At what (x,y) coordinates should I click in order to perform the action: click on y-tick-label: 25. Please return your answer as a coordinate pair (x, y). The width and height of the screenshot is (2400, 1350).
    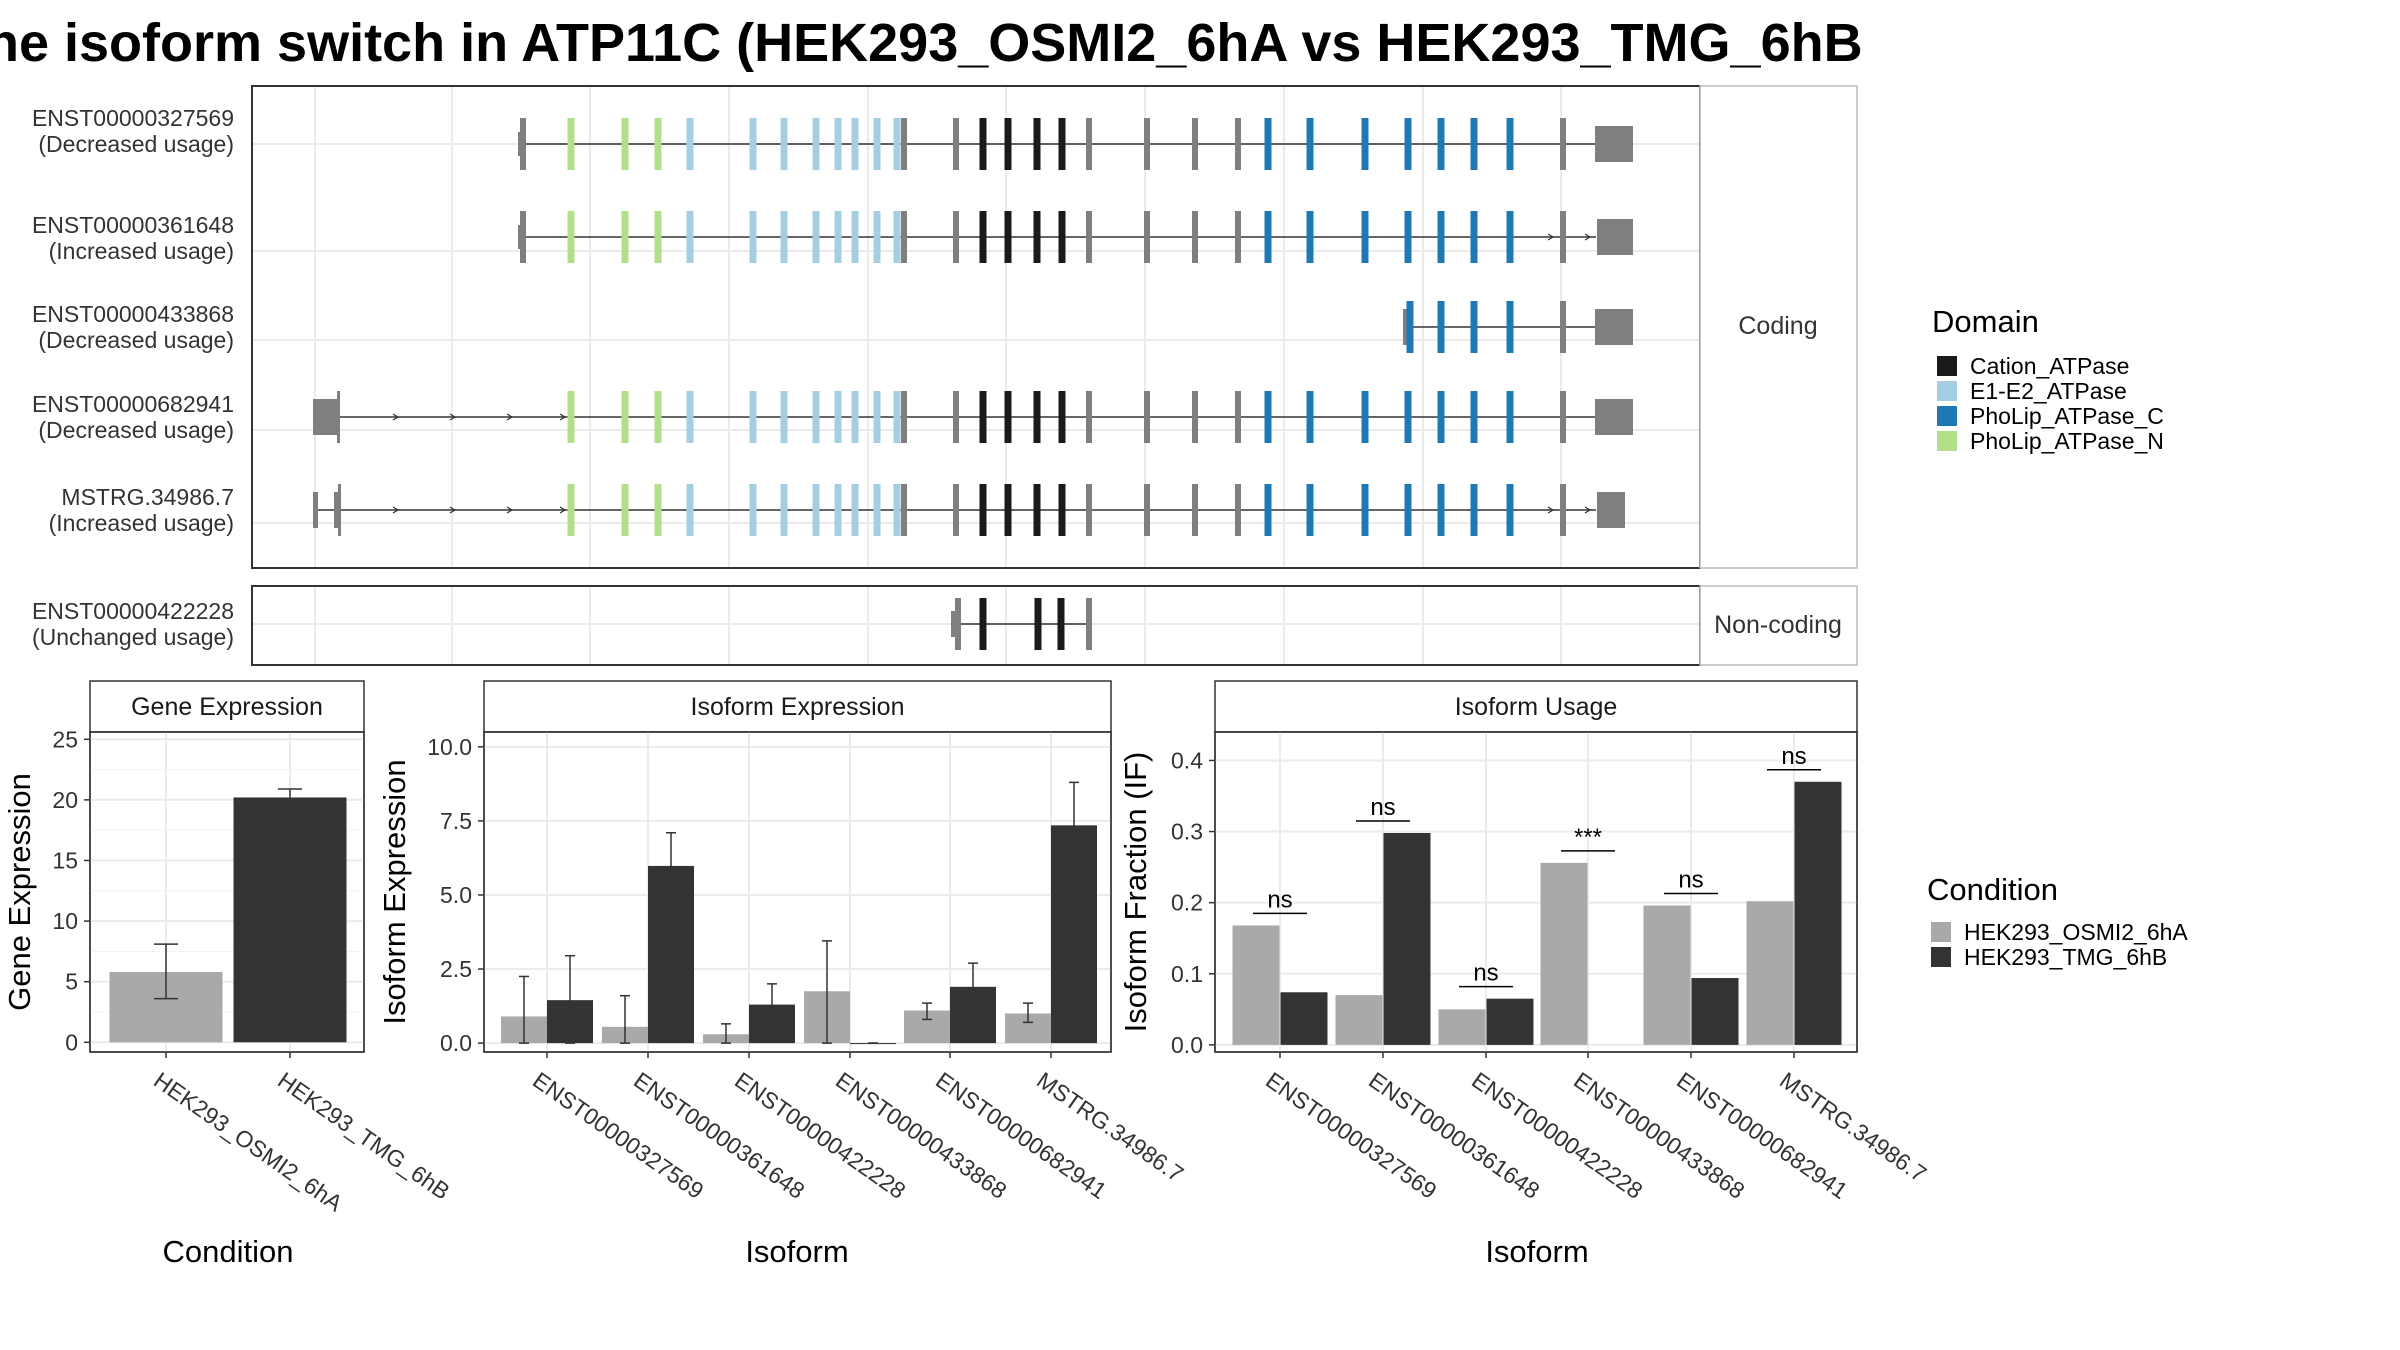
    Looking at the image, I should click on (65, 739).